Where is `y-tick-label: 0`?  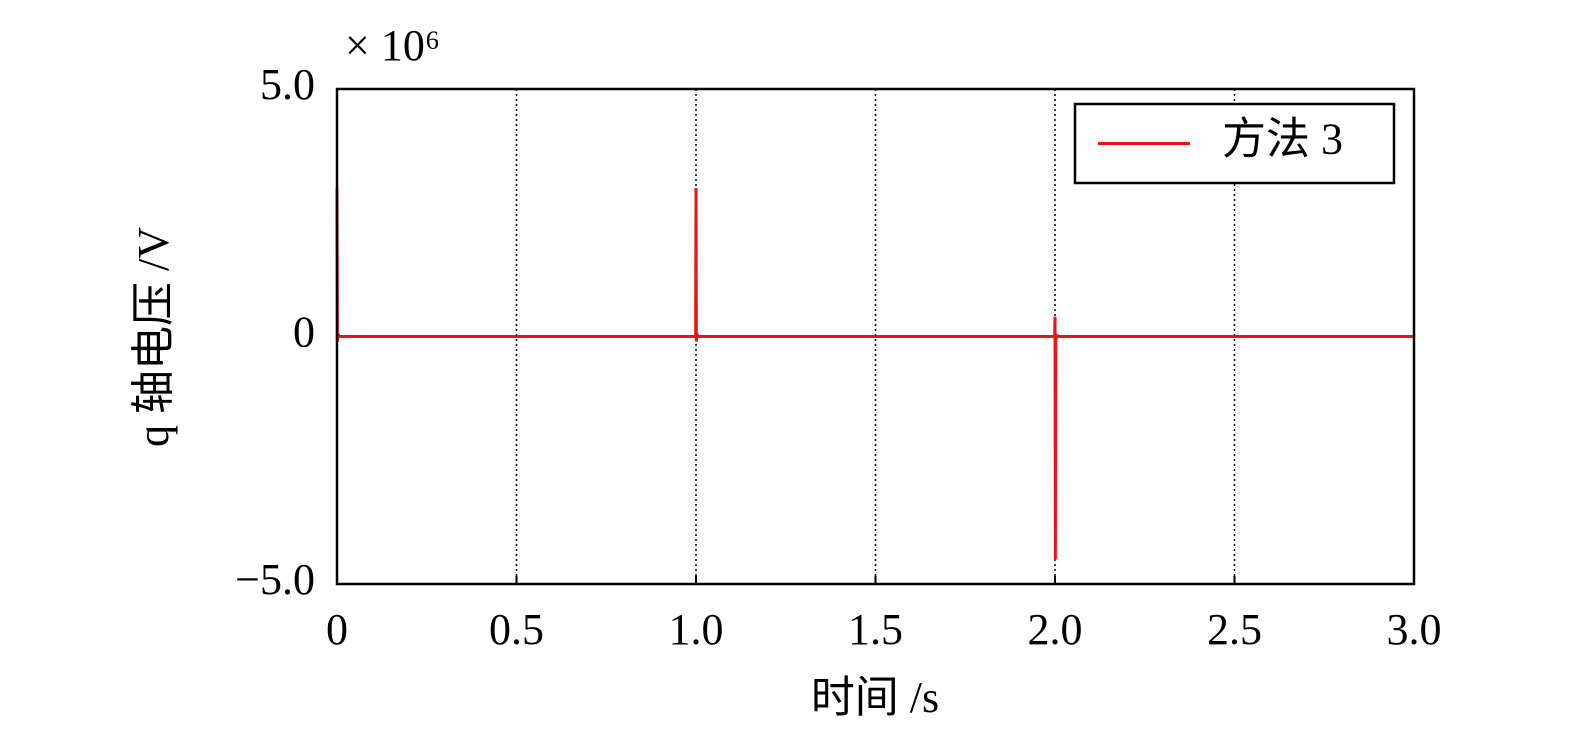 y-tick-label: 0 is located at coordinates (304, 332).